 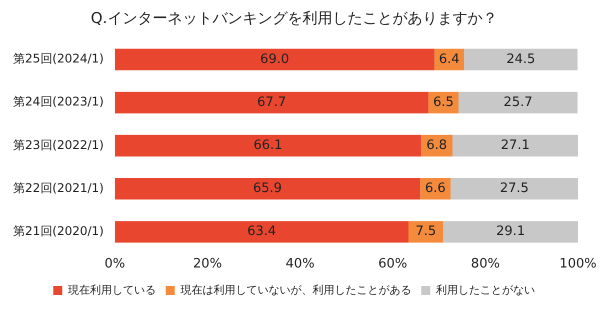 What do you see at coordinates (485, 289) in the screenshot?
I see `legend-label: 利用したことがない` at bounding box center [485, 289].